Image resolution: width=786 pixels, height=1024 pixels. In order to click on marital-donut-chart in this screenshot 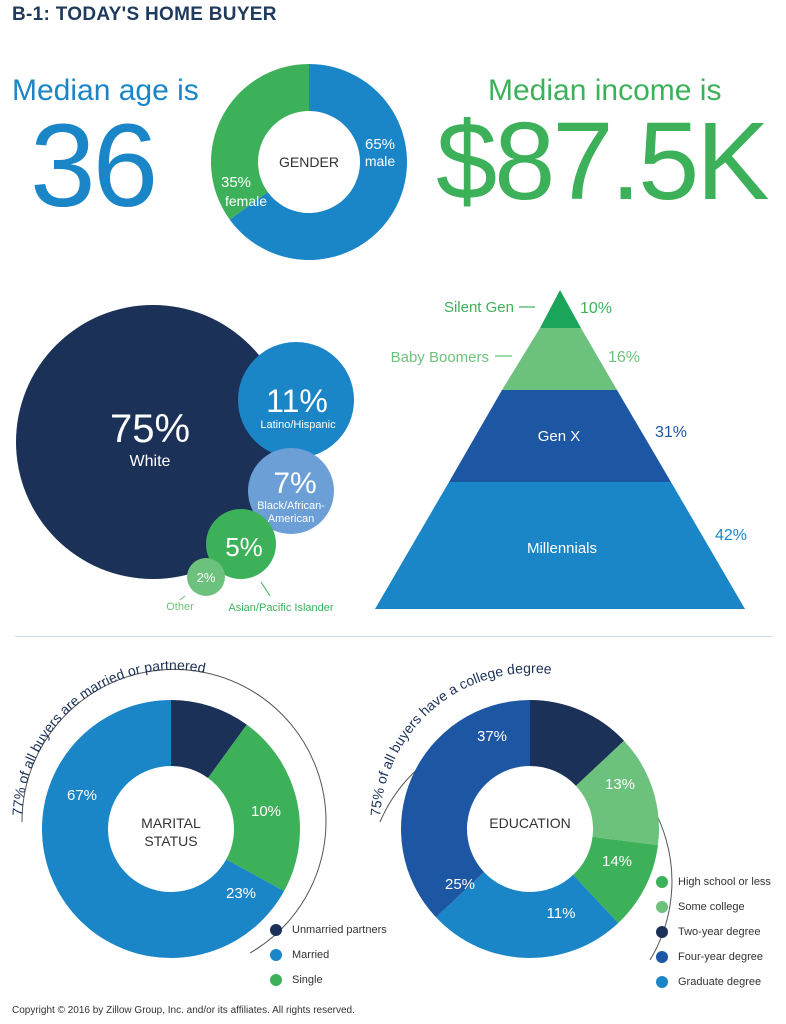, I will do `click(171, 829)`.